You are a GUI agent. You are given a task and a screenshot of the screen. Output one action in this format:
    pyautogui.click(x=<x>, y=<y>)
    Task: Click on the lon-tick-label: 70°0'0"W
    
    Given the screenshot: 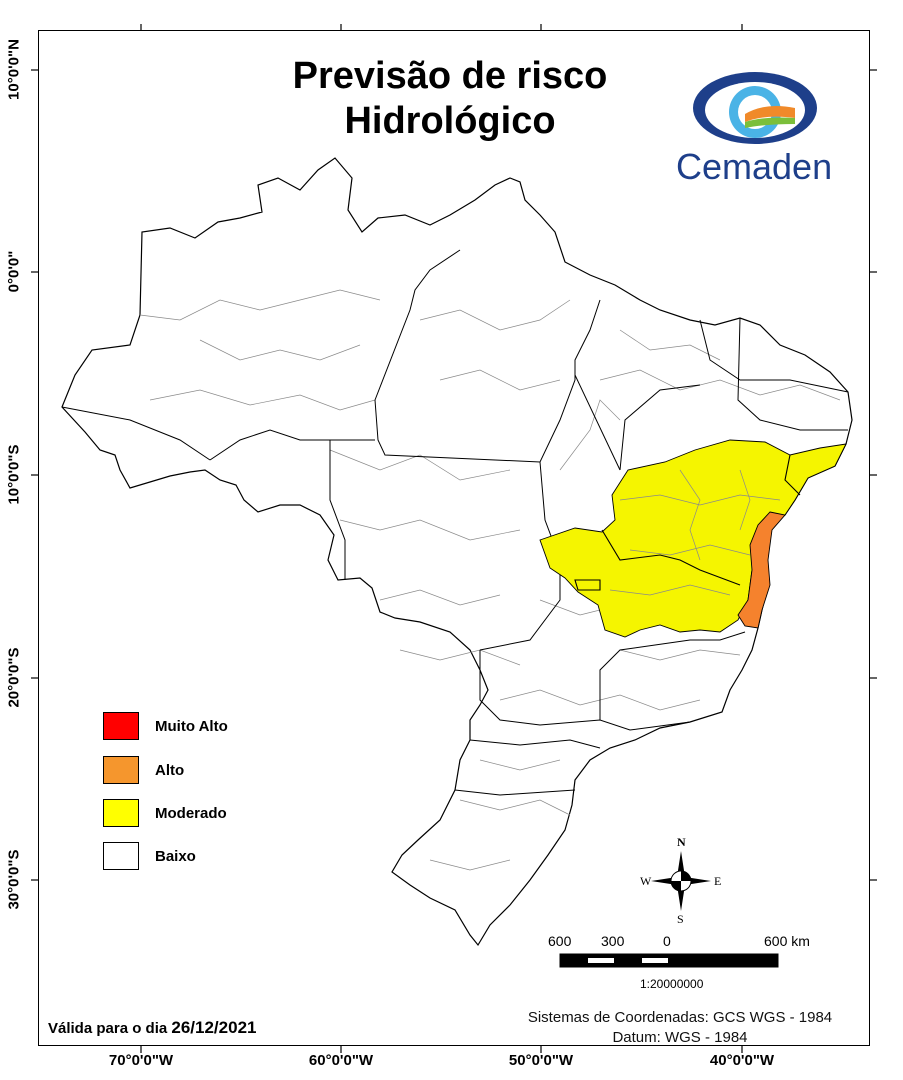 What is the action you would take?
    pyautogui.click(x=141, y=1060)
    